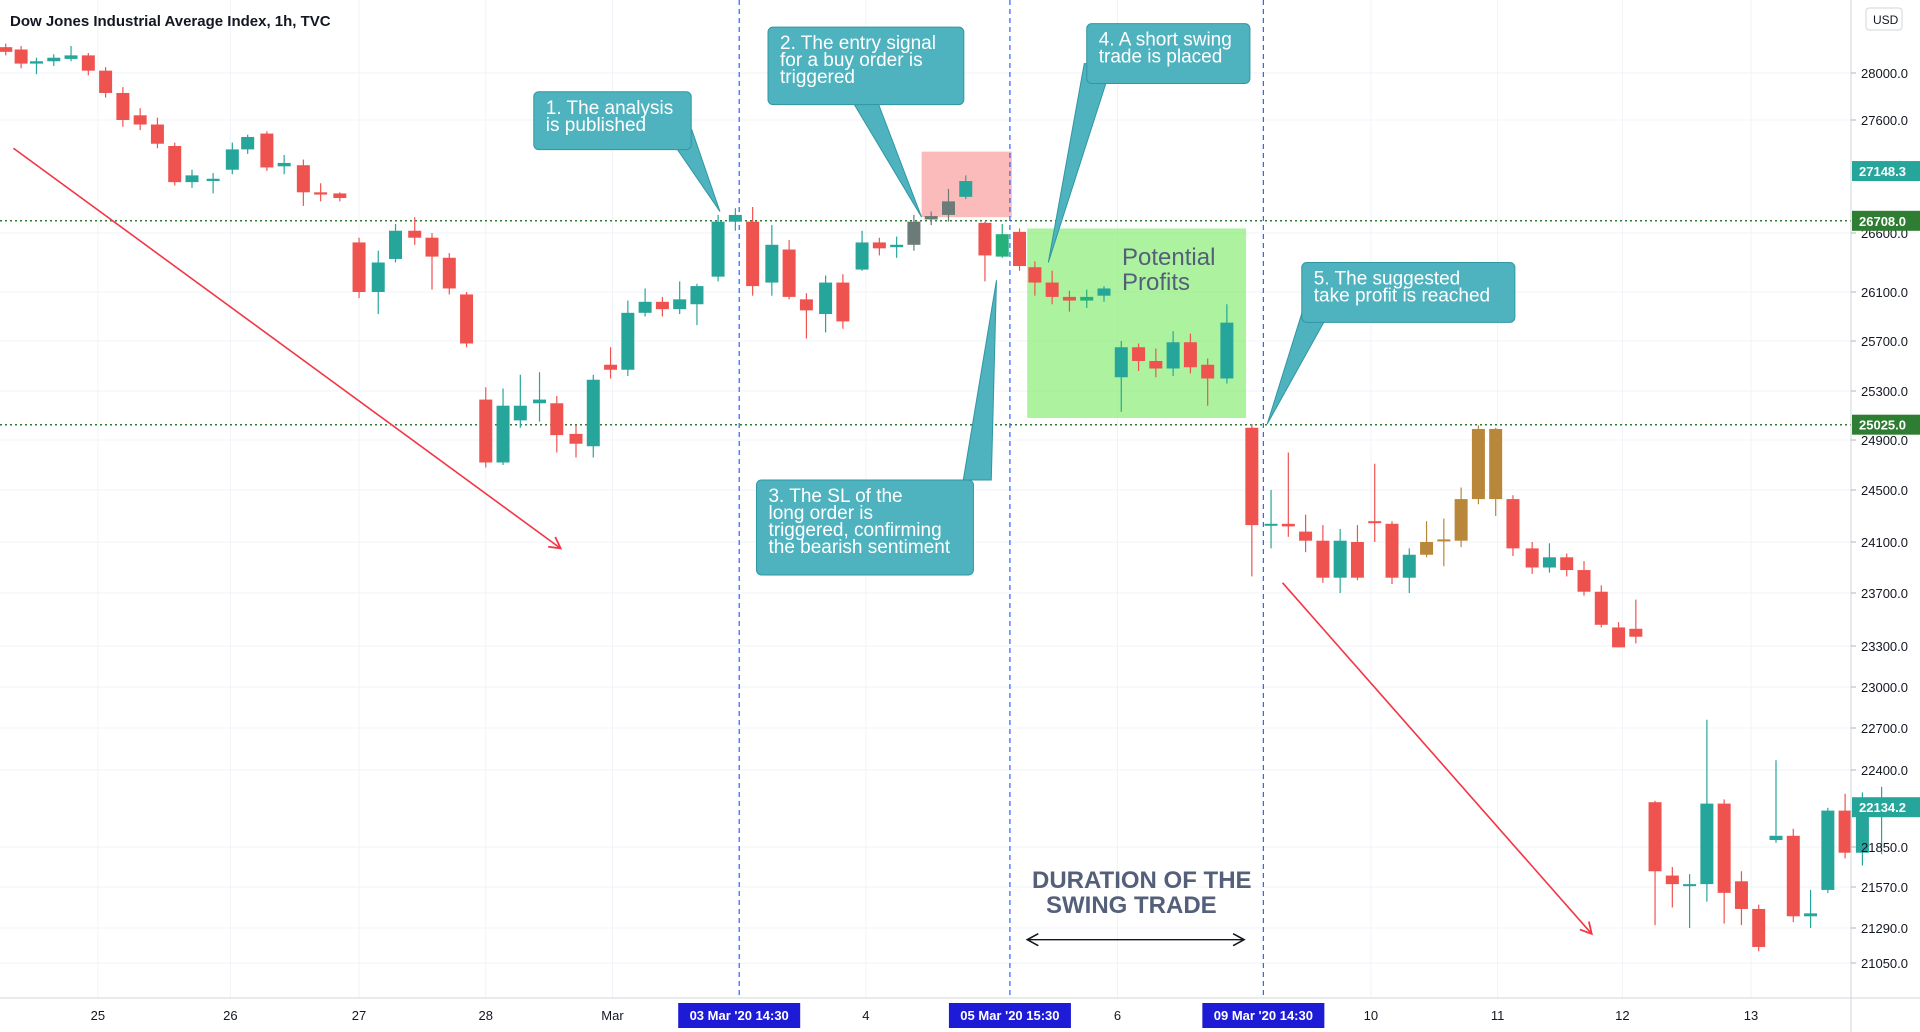  Describe the element at coordinates (1884, 120) in the screenshot. I see `price-tick-label: 27600.0` at that location.